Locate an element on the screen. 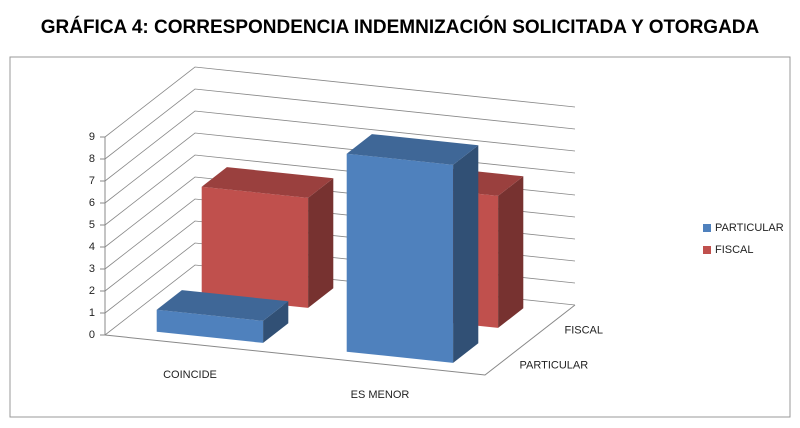  y-tick-label: 0 is located at coordinates (92, 335).